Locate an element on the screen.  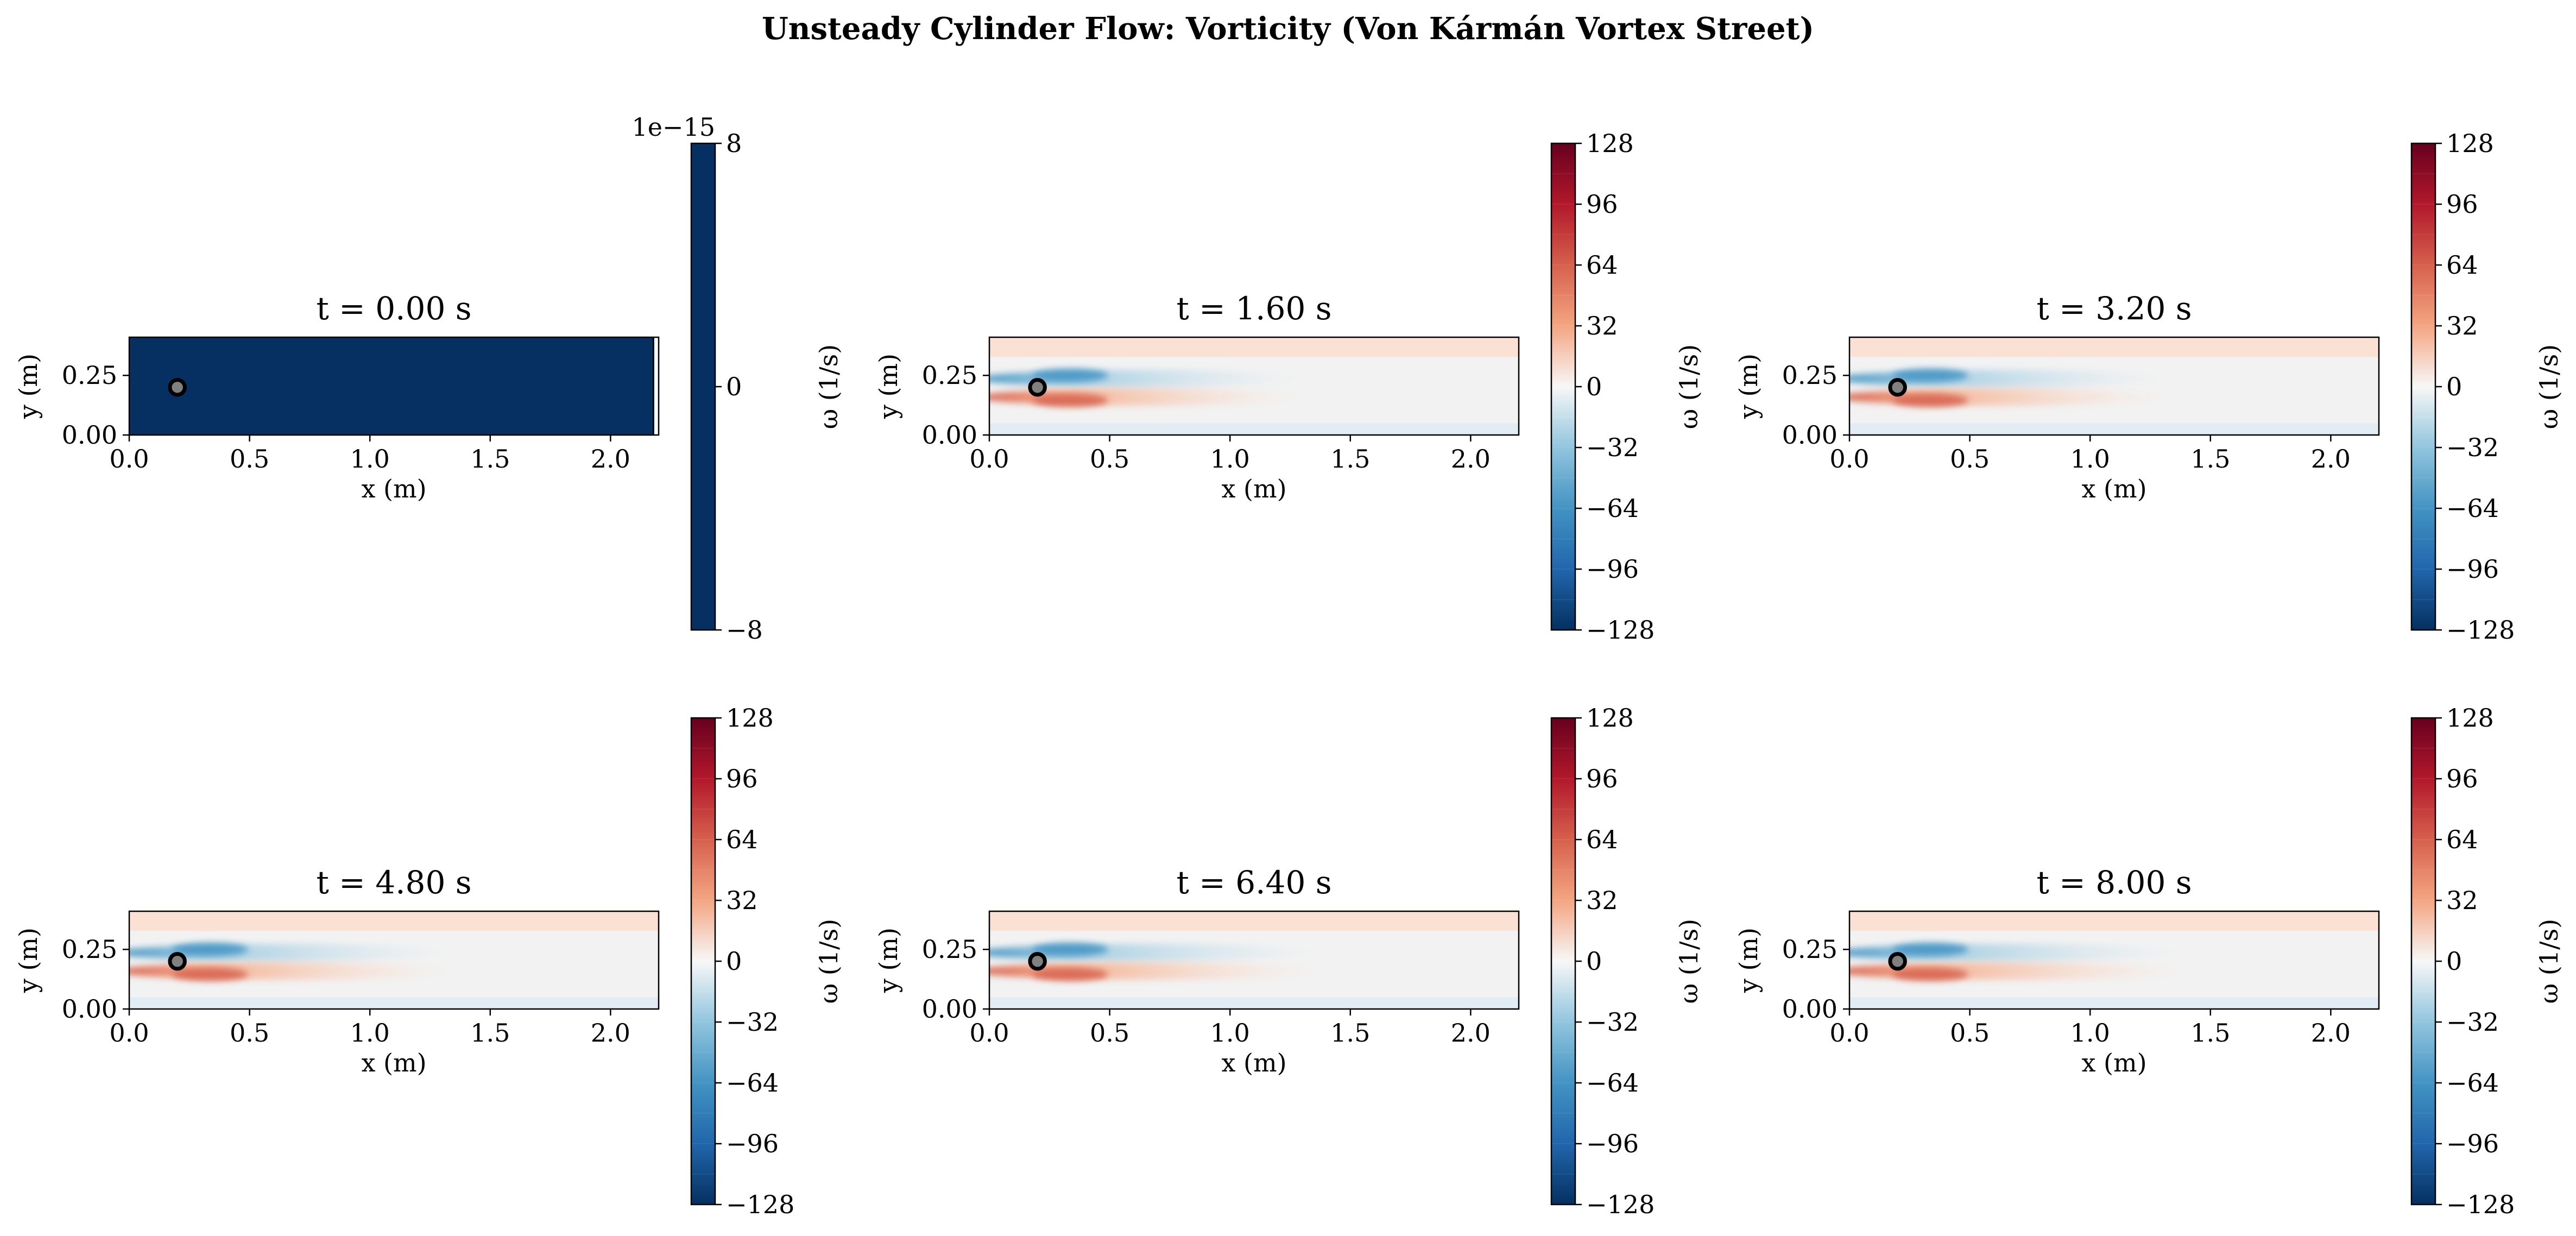
colorbar-fill is located at coordinates (2423, 961).